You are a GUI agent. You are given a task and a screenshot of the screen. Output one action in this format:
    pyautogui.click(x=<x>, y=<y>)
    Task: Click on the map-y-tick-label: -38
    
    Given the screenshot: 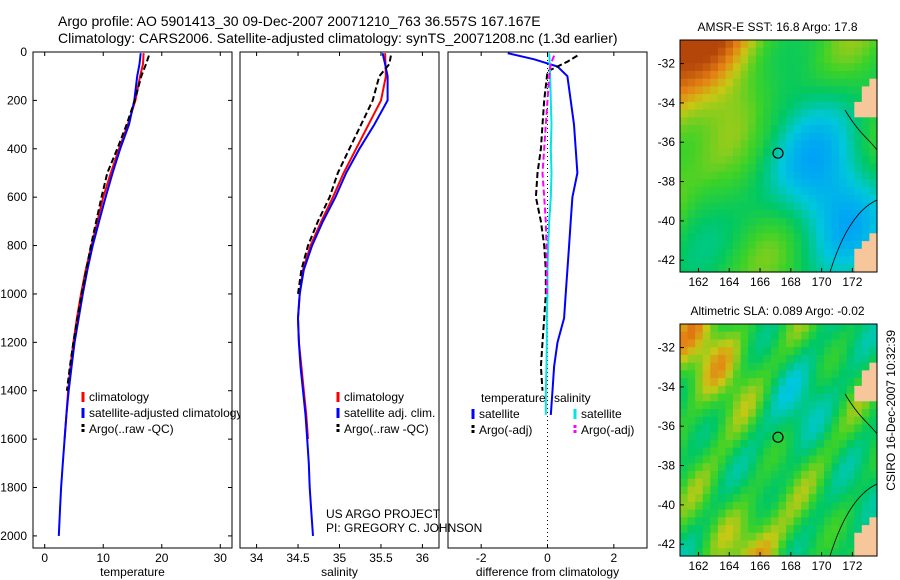 What is the action you would take?
    pyautogui.click(x=667, y=466)
    